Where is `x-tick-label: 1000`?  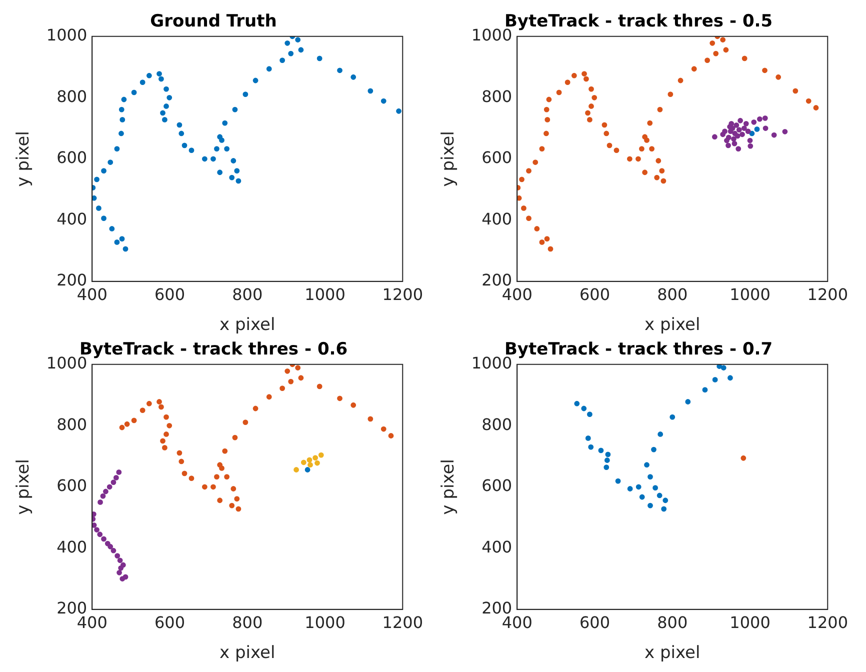 x-tick-label: 1000 is located at coordinates (750, 622).